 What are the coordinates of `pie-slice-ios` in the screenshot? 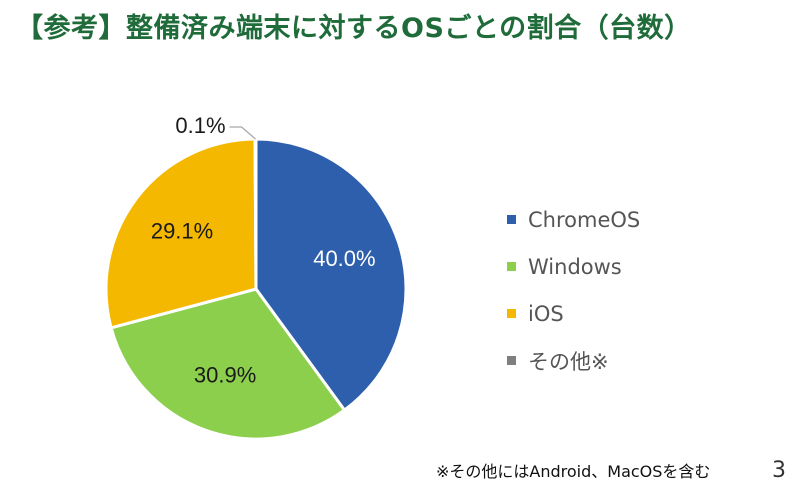 It's located at (181, 233).